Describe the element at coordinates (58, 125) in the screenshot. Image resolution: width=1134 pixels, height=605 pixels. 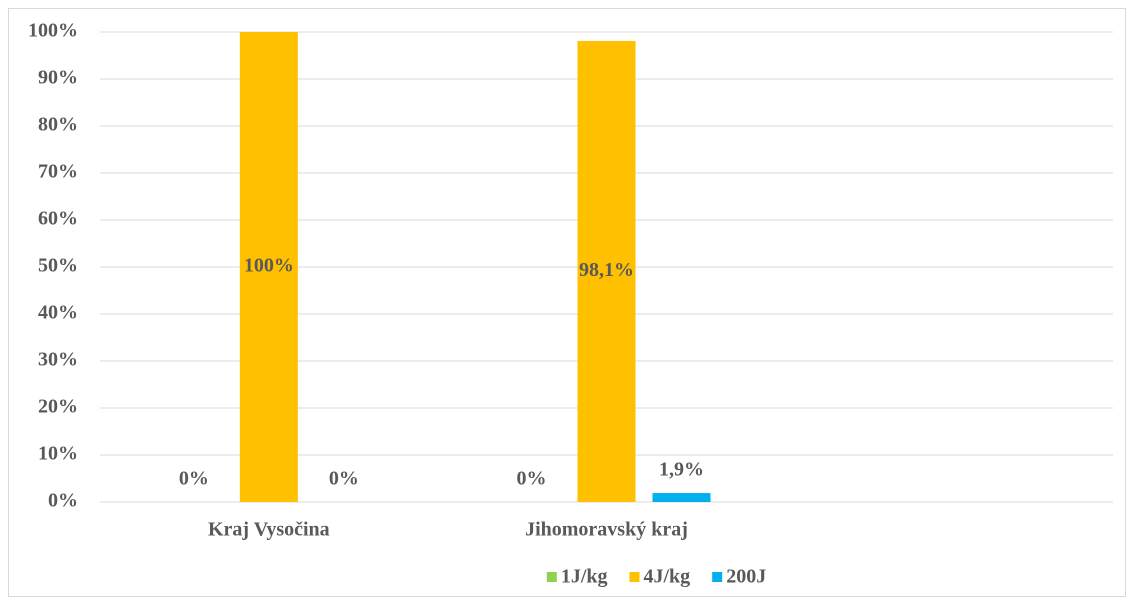
I see `y-tick-label: 80%` at that location.